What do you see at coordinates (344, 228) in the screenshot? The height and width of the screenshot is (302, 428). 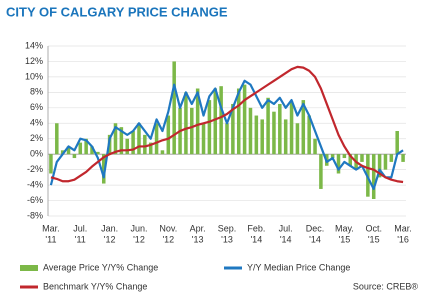 I see `x-tick-label: May.` at bounding box center [344, 228].